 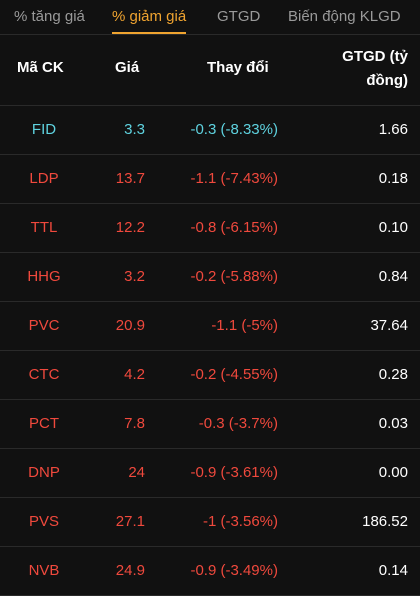 I want to click on stock-price: 20.9, so click(x=130, y=325).